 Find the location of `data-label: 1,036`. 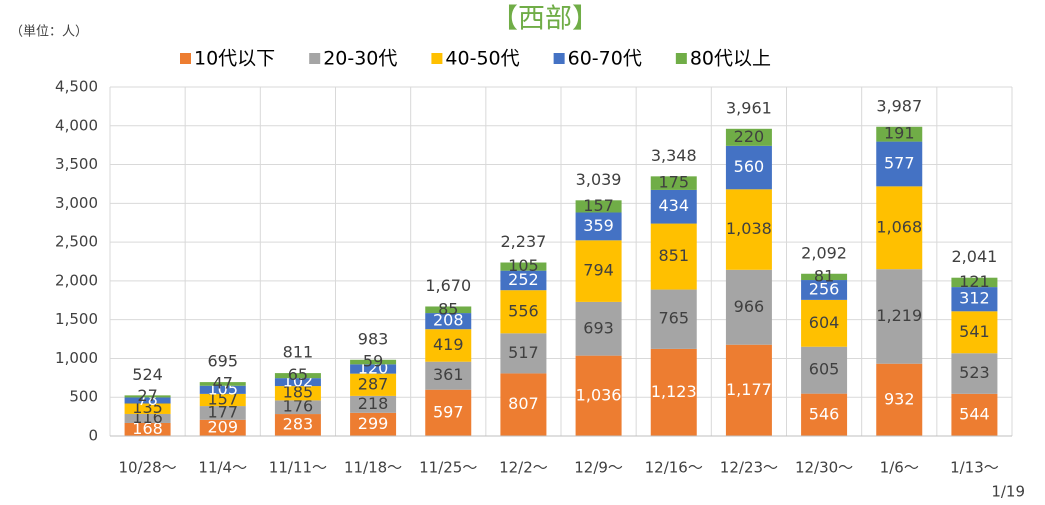

data-label: 1,036 is located at coordinates (599, 394).